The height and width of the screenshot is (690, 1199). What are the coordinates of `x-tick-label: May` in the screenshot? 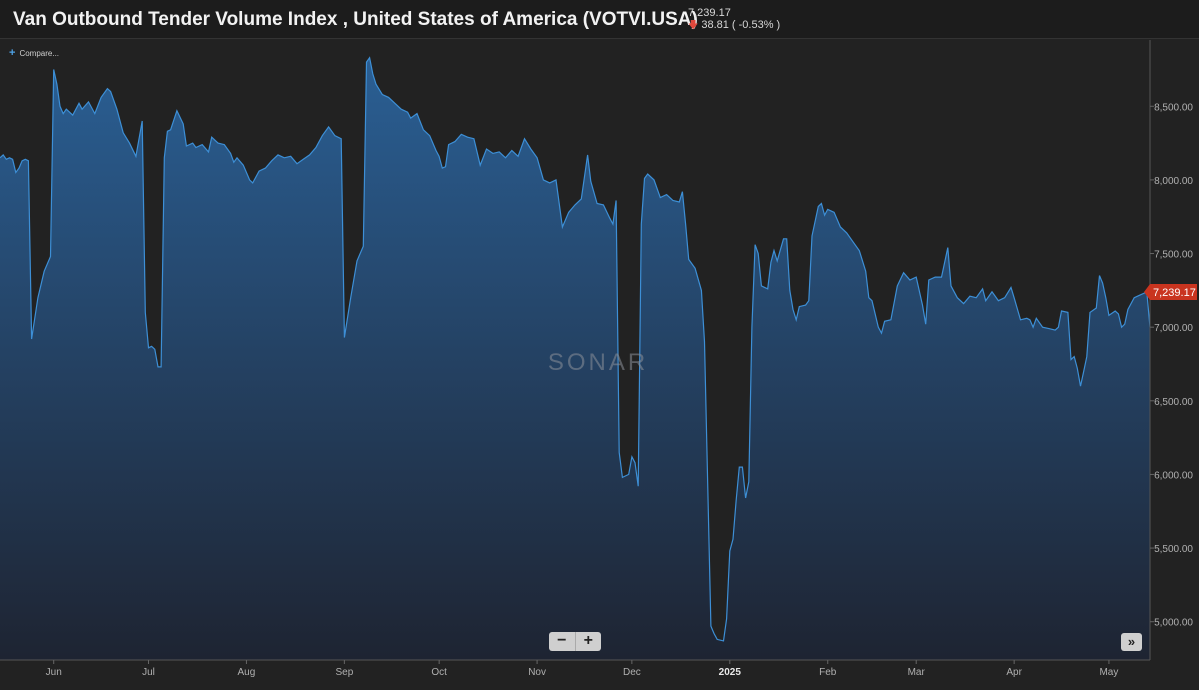 It's located at (1108, 672).